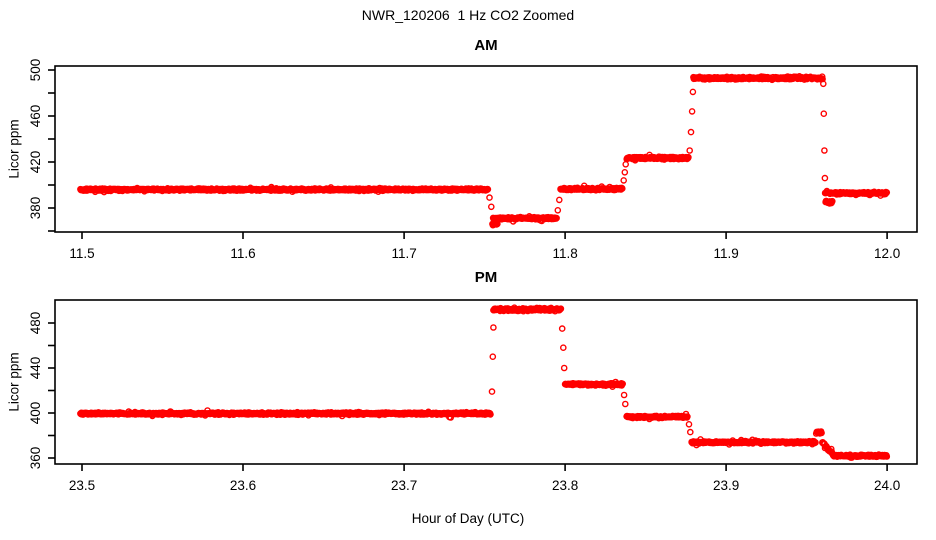 The width and height of the screenshot is (936, 540). I want to click on x-tick-label: 24.0, so click(887, 485).